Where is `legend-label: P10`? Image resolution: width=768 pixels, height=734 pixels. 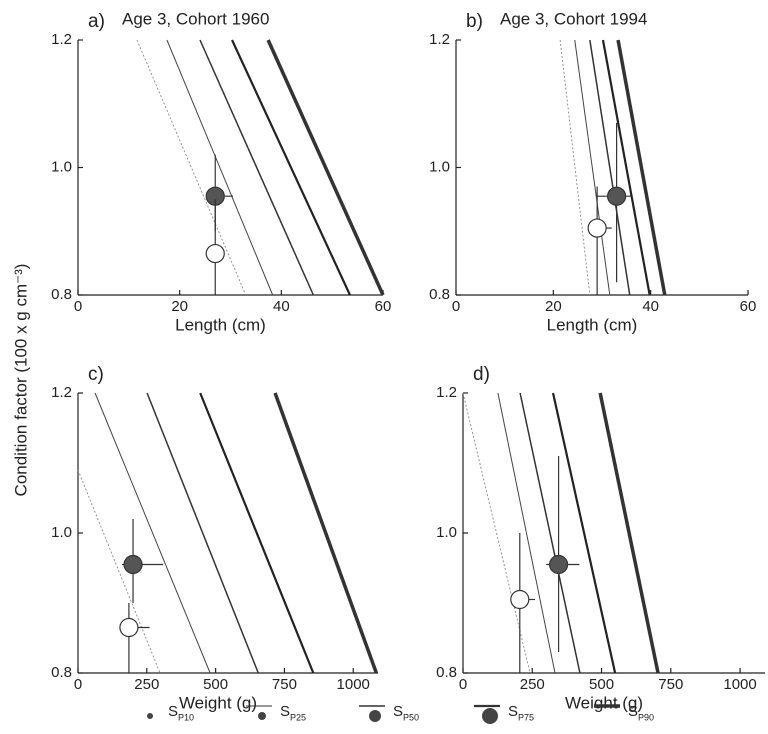 legend-label: P10 is located at coordinates (186, 717).